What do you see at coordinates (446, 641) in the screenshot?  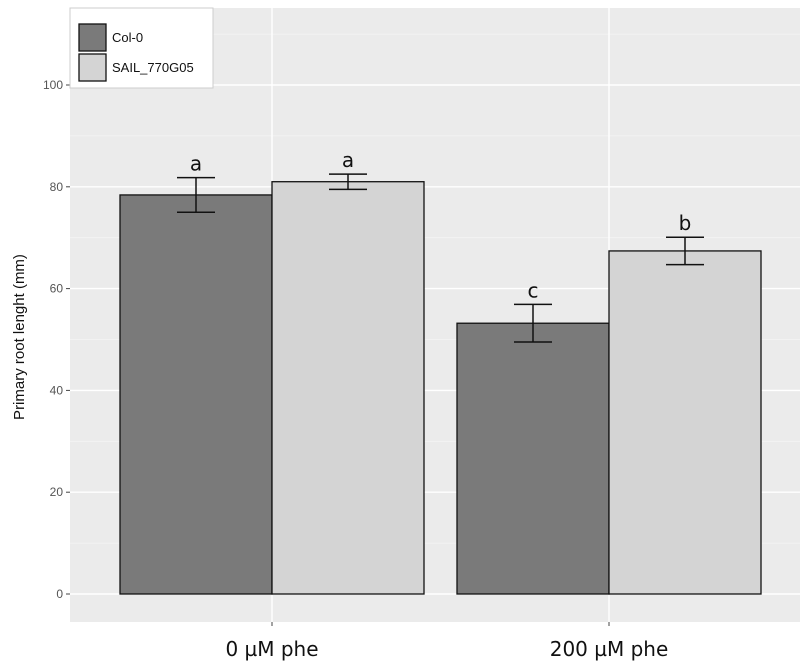 I see `x-axis: 0 µM phe 200 µM phe` at bounding box center [446, 641].